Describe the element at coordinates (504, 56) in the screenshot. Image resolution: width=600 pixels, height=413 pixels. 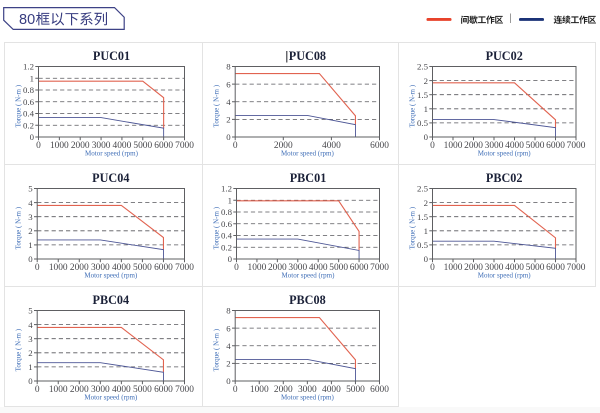
I see `svg-text: PUC02` at that location.